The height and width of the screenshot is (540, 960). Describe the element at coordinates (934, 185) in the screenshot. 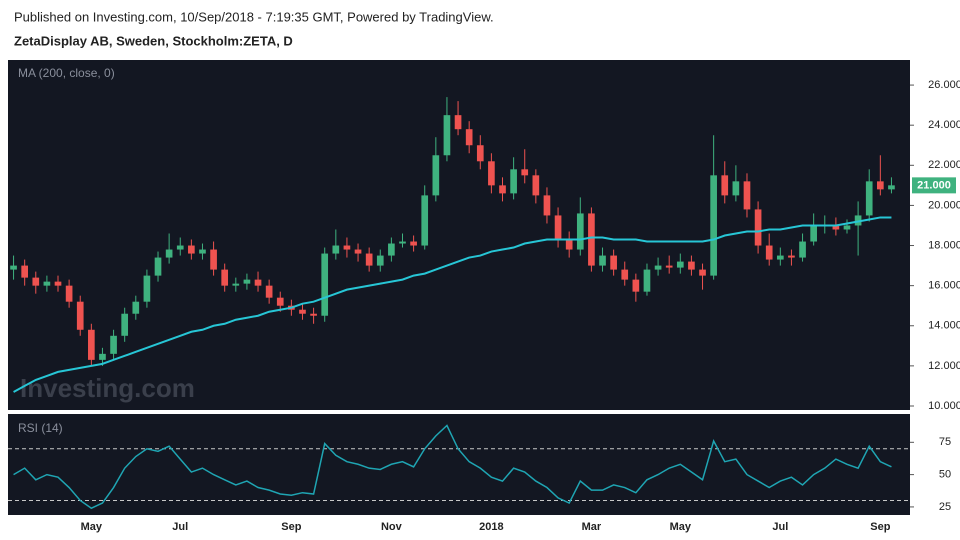

I see `last-price-label: 21.000` at that location.